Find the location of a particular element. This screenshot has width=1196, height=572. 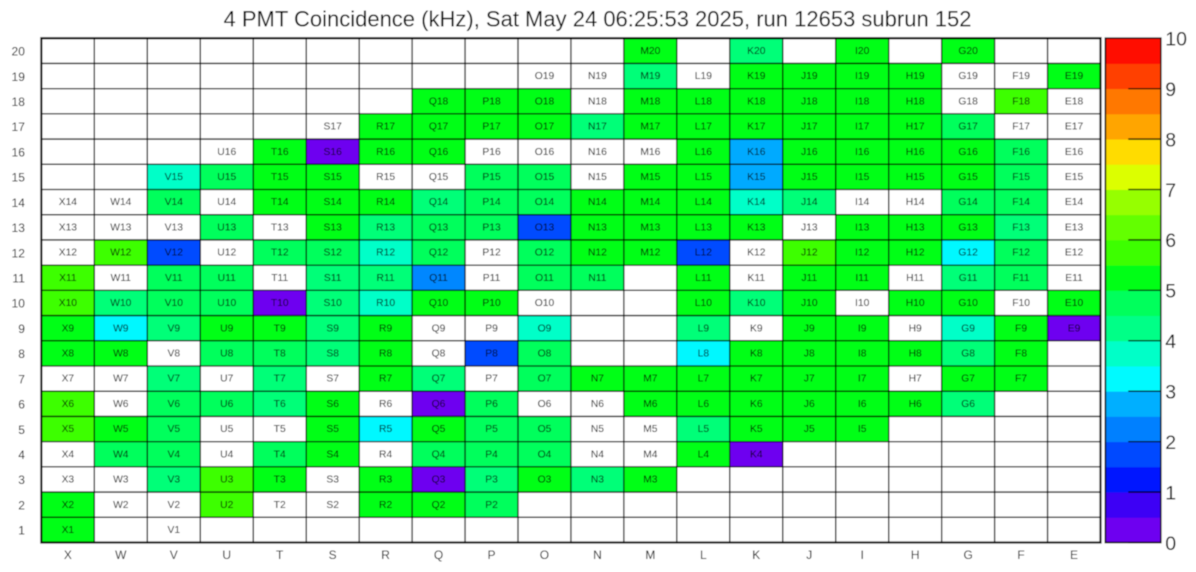

svg-text: 16 is located at coordinates (19, 152).